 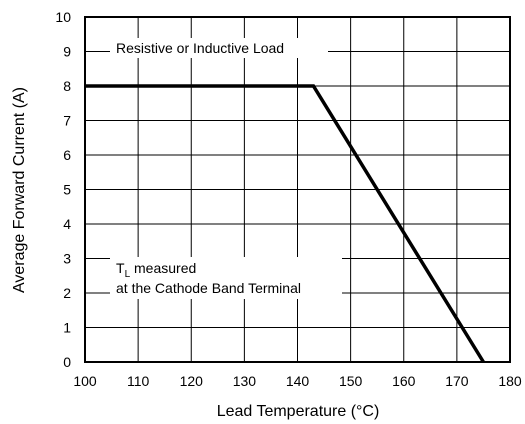 I want to click on x-tick-labels: 100 110 120 130 140 150 160 170 180, so click(x=297, y=381).